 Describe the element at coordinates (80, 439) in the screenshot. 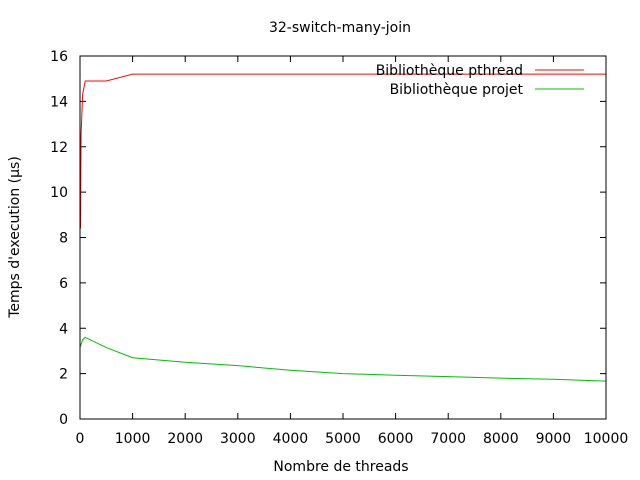

I see `x-tick-label: 0` at that location.